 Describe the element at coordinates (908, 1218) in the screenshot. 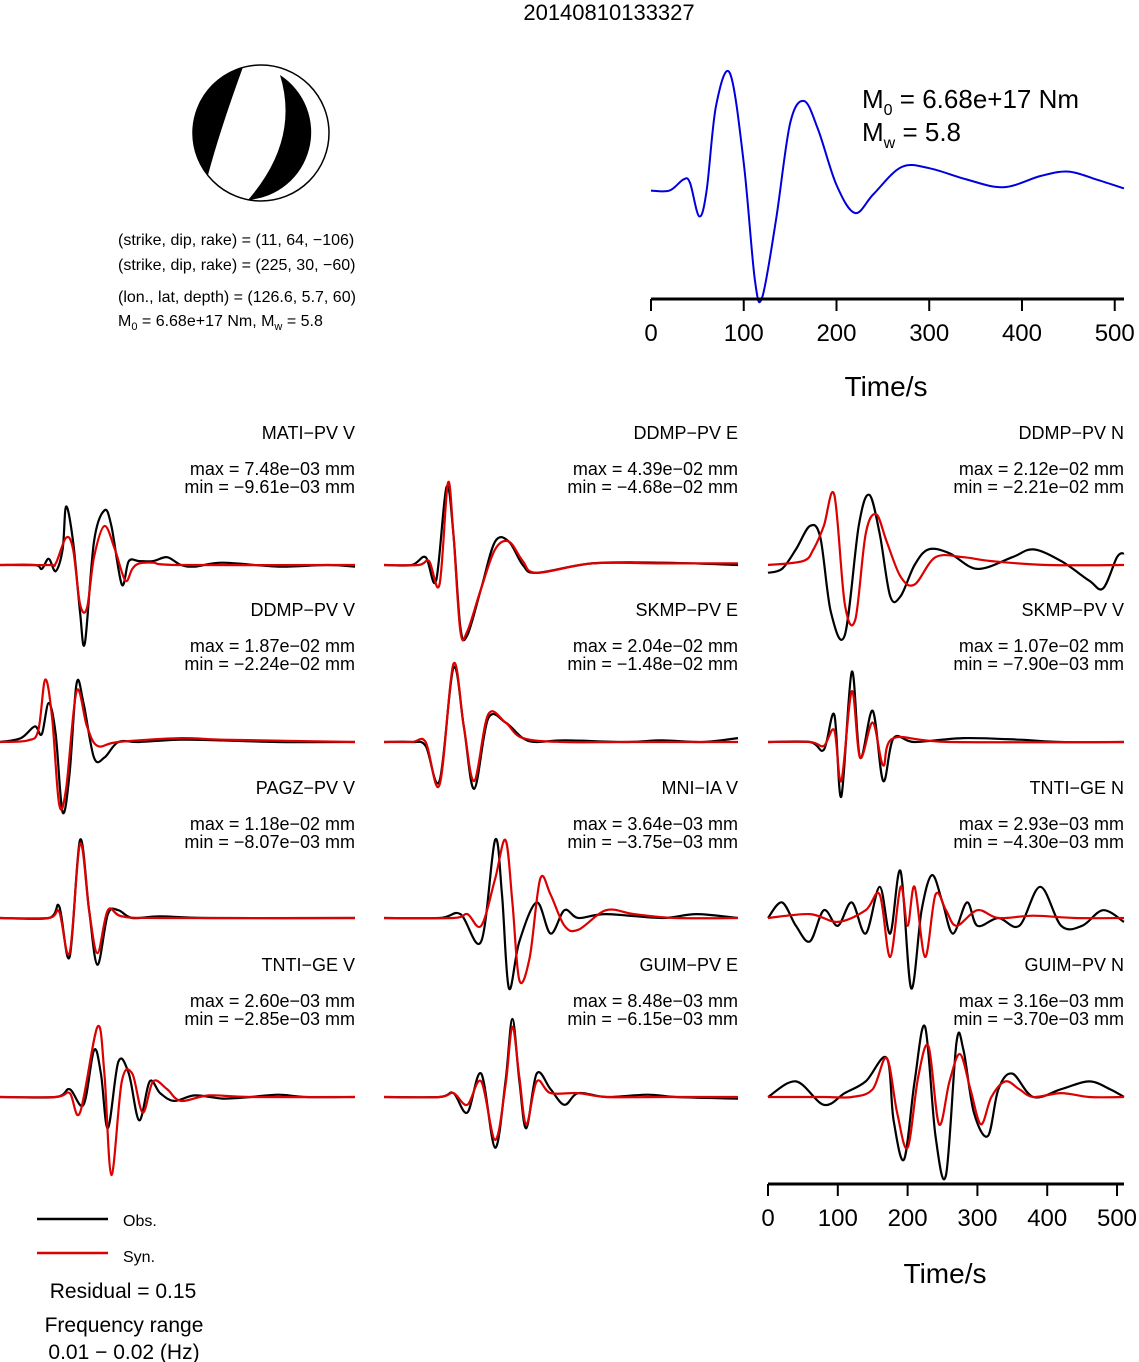

I see `waveform-tick-label: 200` at that location.